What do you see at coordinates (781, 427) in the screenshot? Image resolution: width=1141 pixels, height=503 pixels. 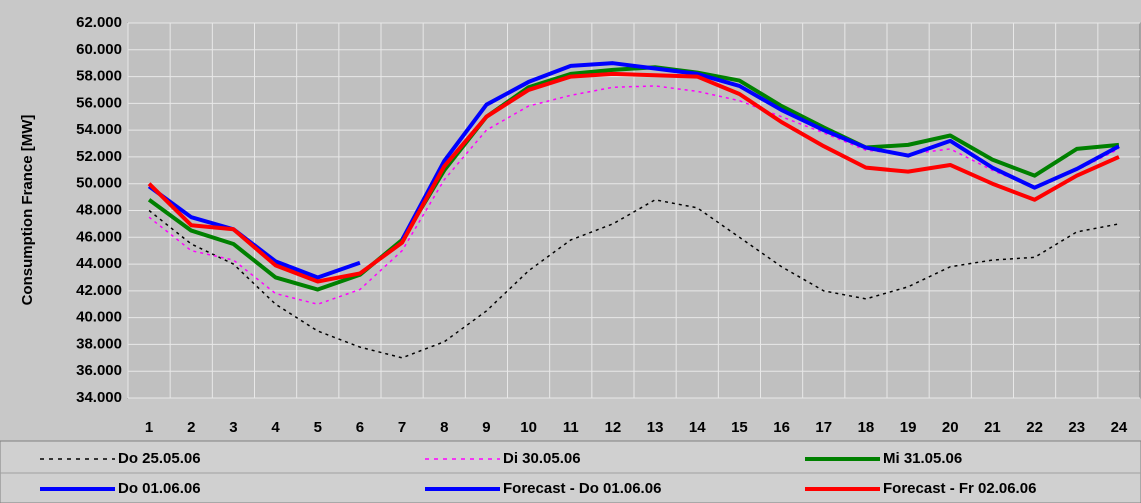 I see `x-tick-label: 16` at bounding box center [781, 427].